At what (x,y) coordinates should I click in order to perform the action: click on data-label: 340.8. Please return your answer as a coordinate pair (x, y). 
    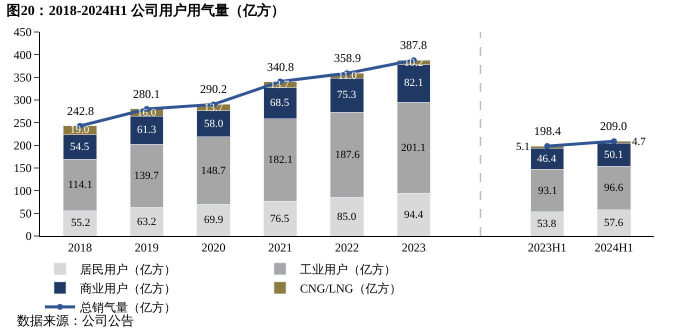
    Looking at the image, I should click on (280, 67).